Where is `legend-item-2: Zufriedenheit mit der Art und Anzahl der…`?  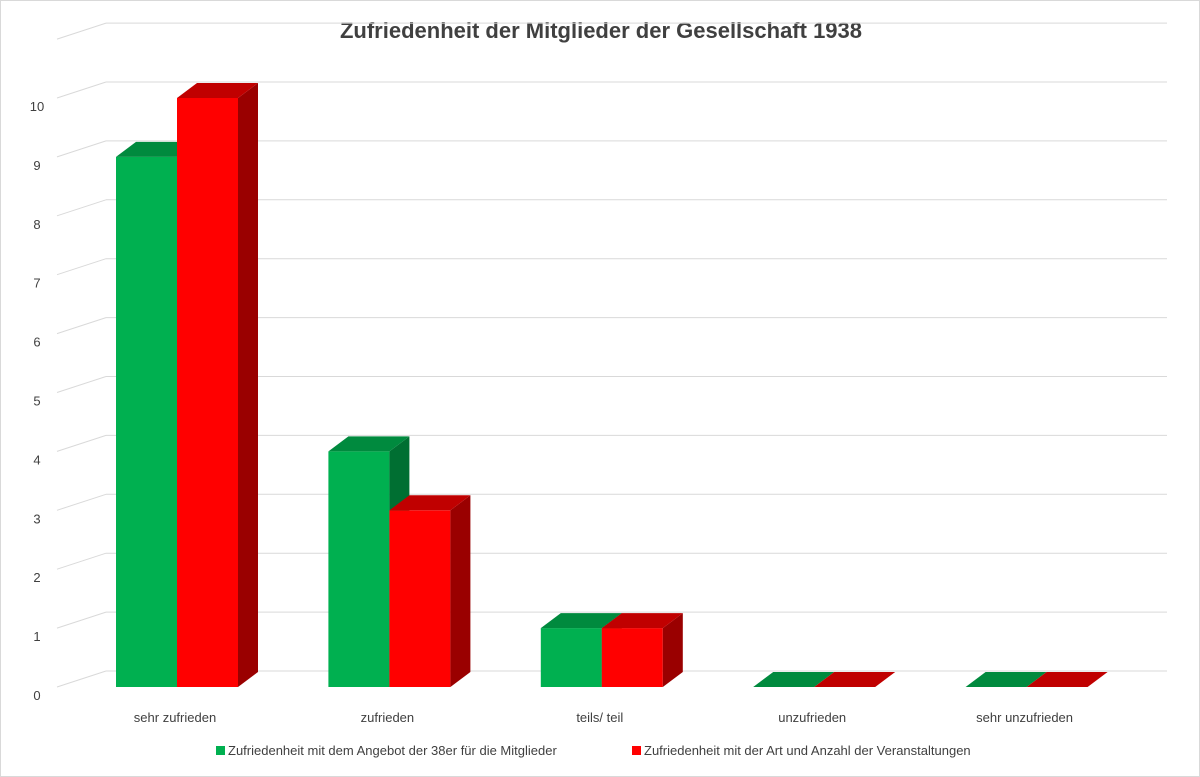
legend-item-2: Zufriedenheit mit der Art und Anzahl der… is located at coordinates (801, 750).